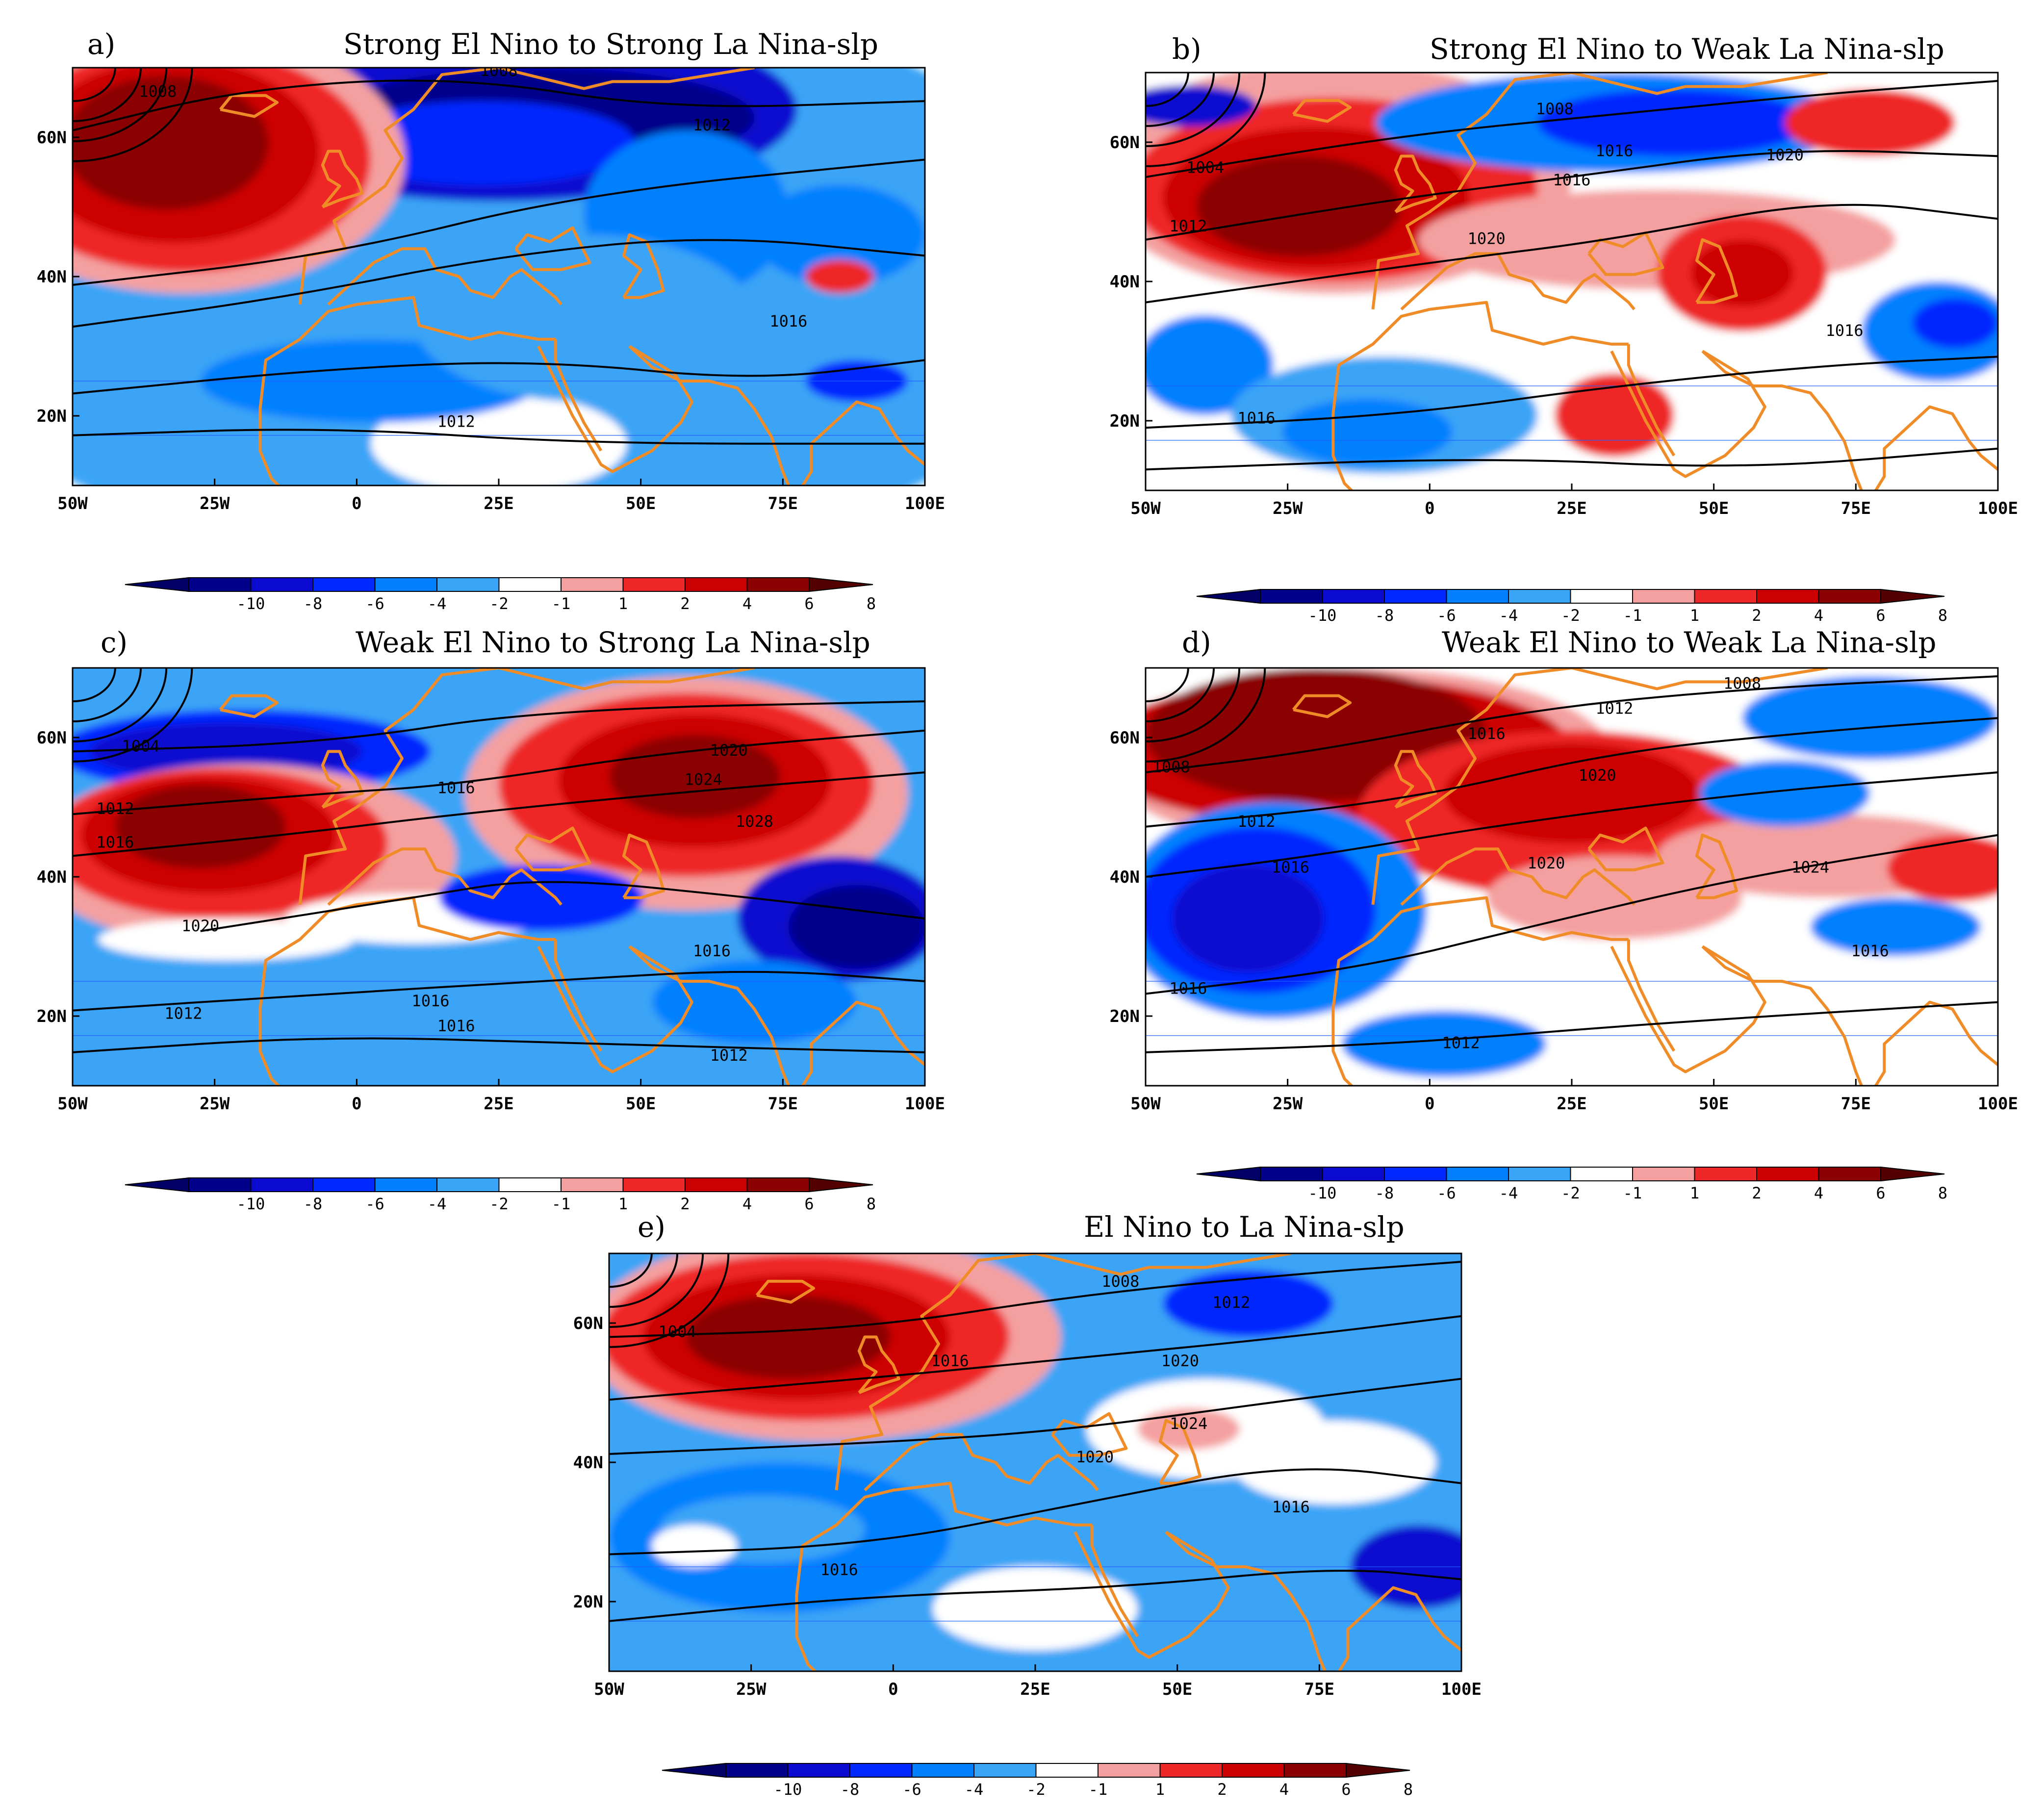 This screenshot has width=2044, height=1811. What do you see at coordinates (1572, 508) in the screenshot?
I see `longitude-tick-label: 25E` at bounding box center [1572, 508].